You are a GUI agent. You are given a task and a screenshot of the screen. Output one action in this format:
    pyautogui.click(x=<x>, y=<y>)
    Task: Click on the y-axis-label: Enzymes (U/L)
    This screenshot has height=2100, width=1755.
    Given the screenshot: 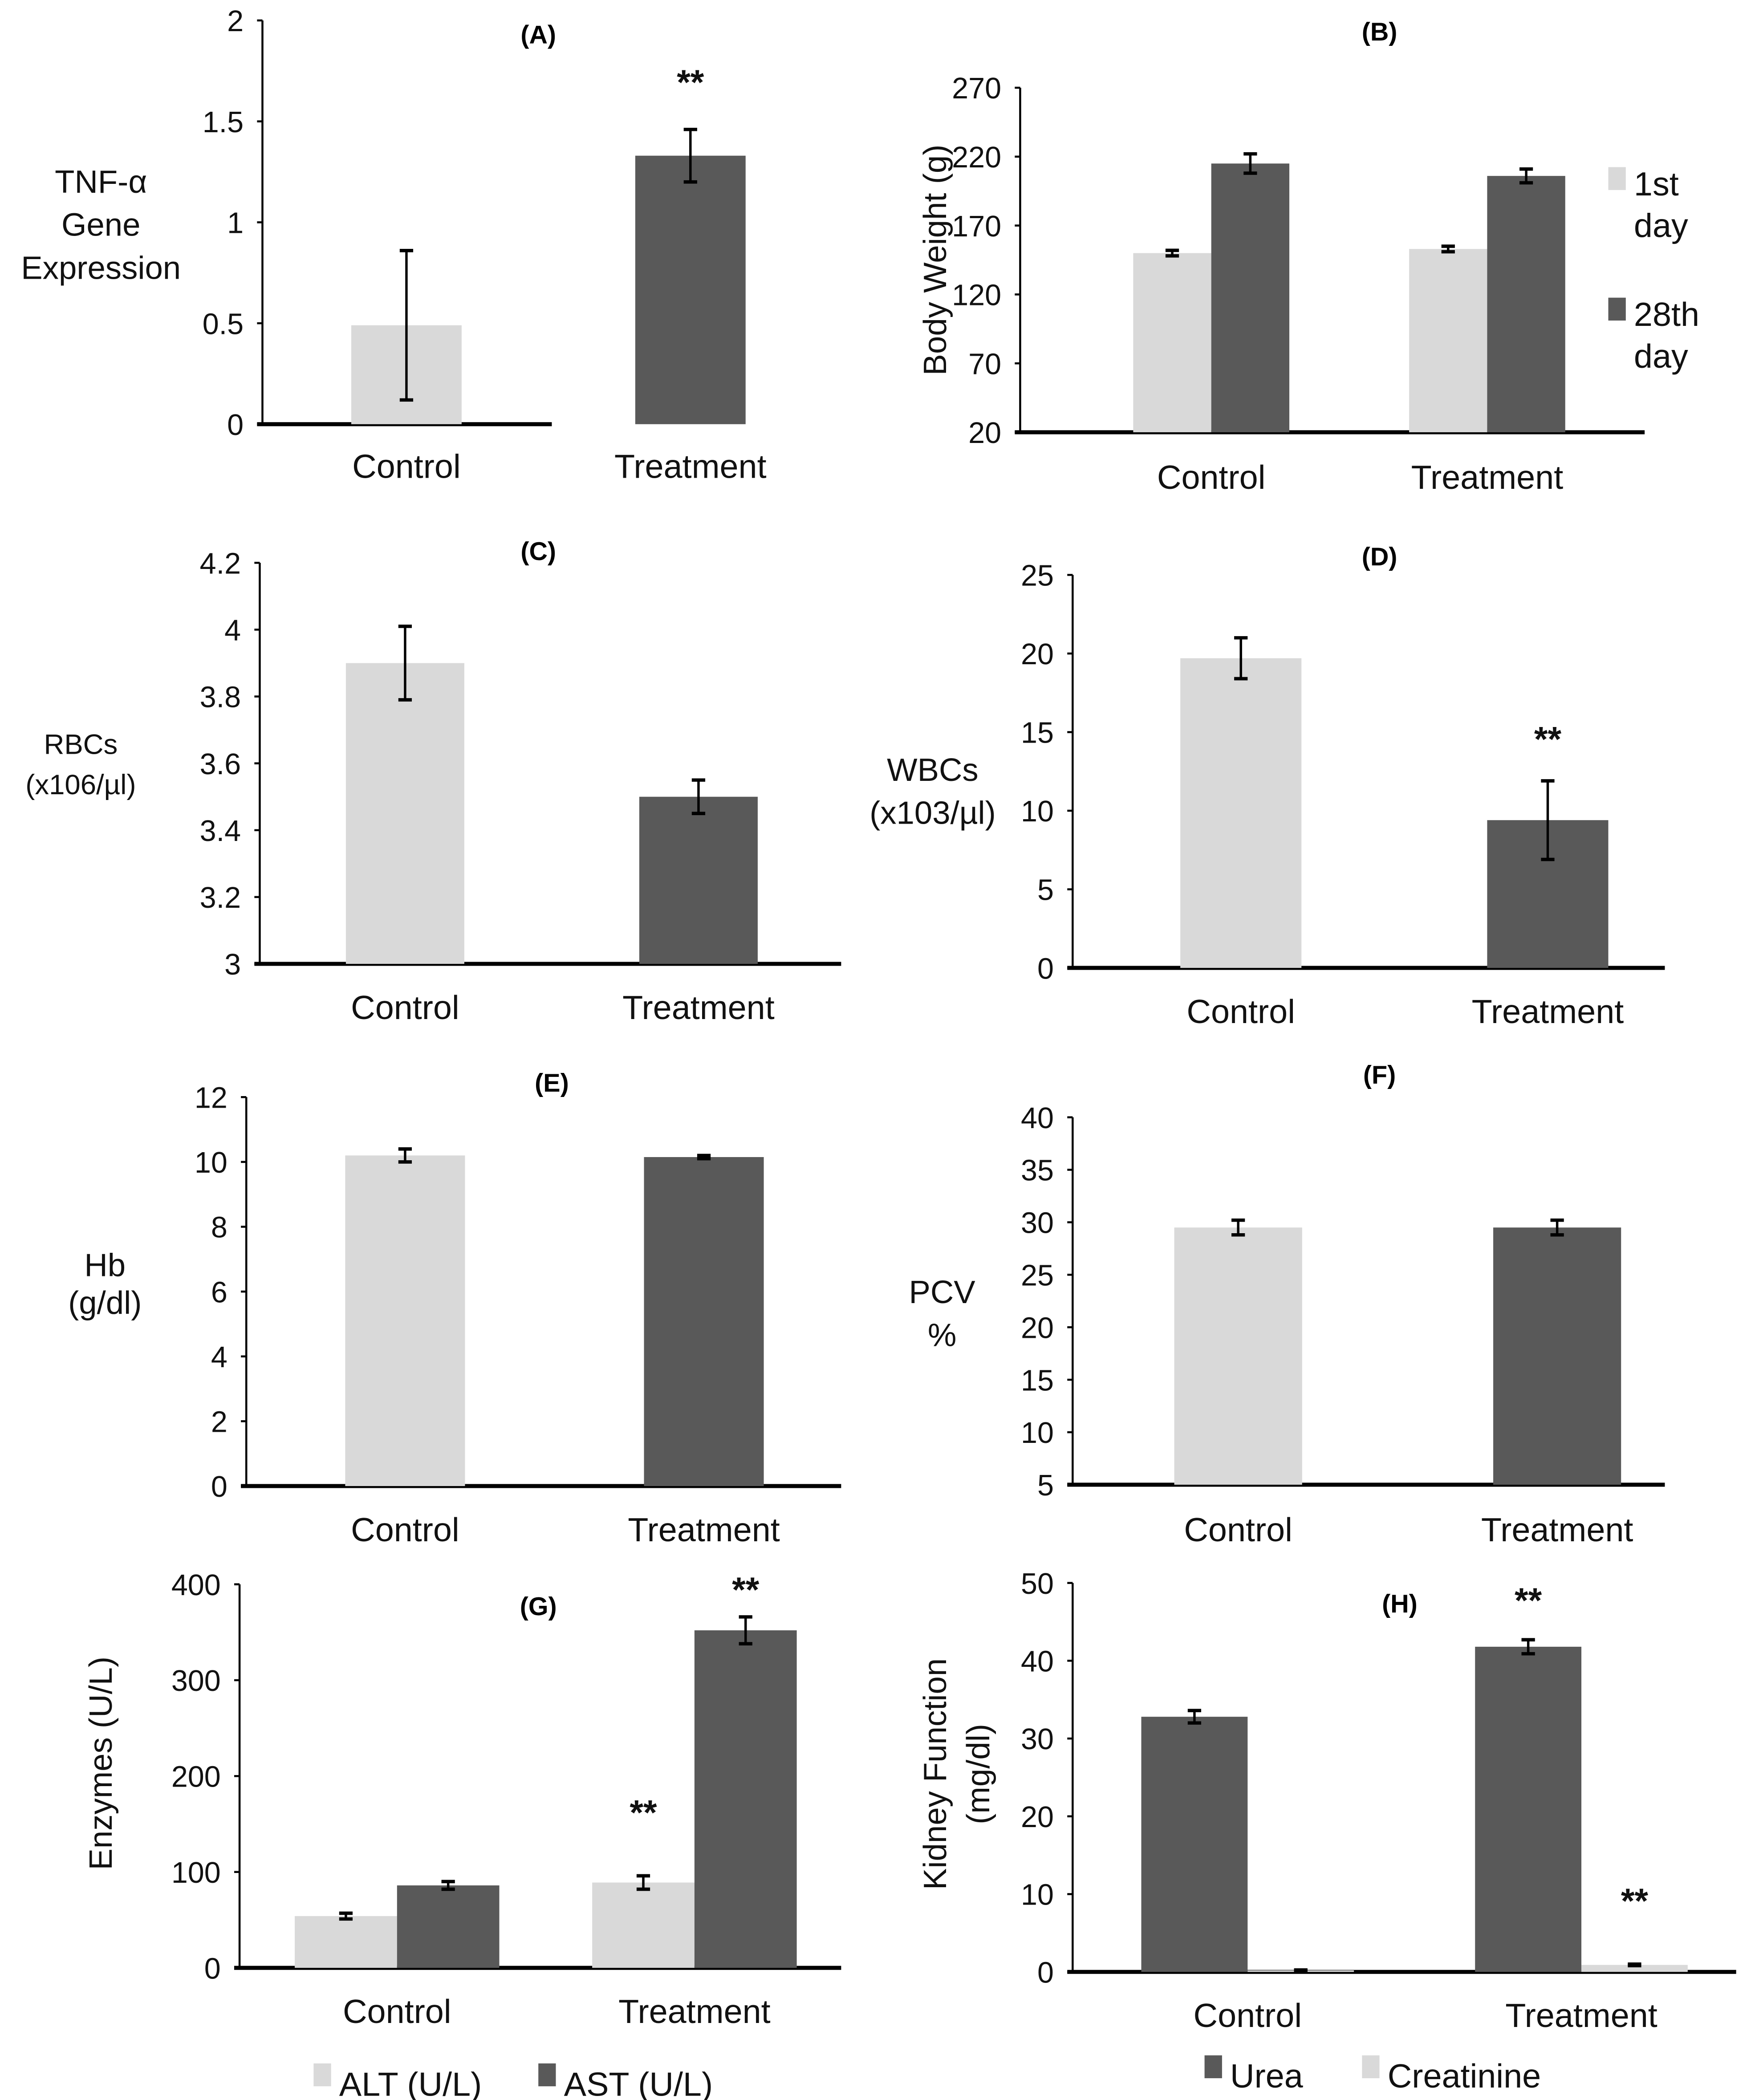 What is the action you would take?
    pyautogui.click(x=101, y=1763)
    